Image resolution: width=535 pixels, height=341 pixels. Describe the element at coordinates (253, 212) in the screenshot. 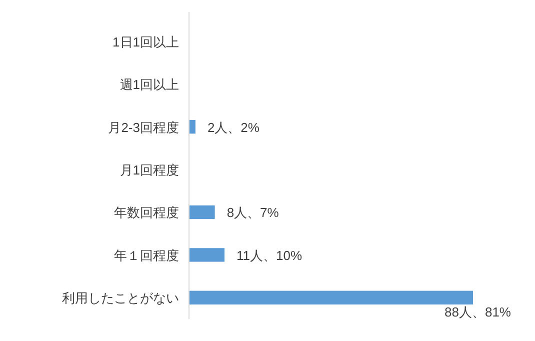

I see `data-label: 8人、7%` at that location.